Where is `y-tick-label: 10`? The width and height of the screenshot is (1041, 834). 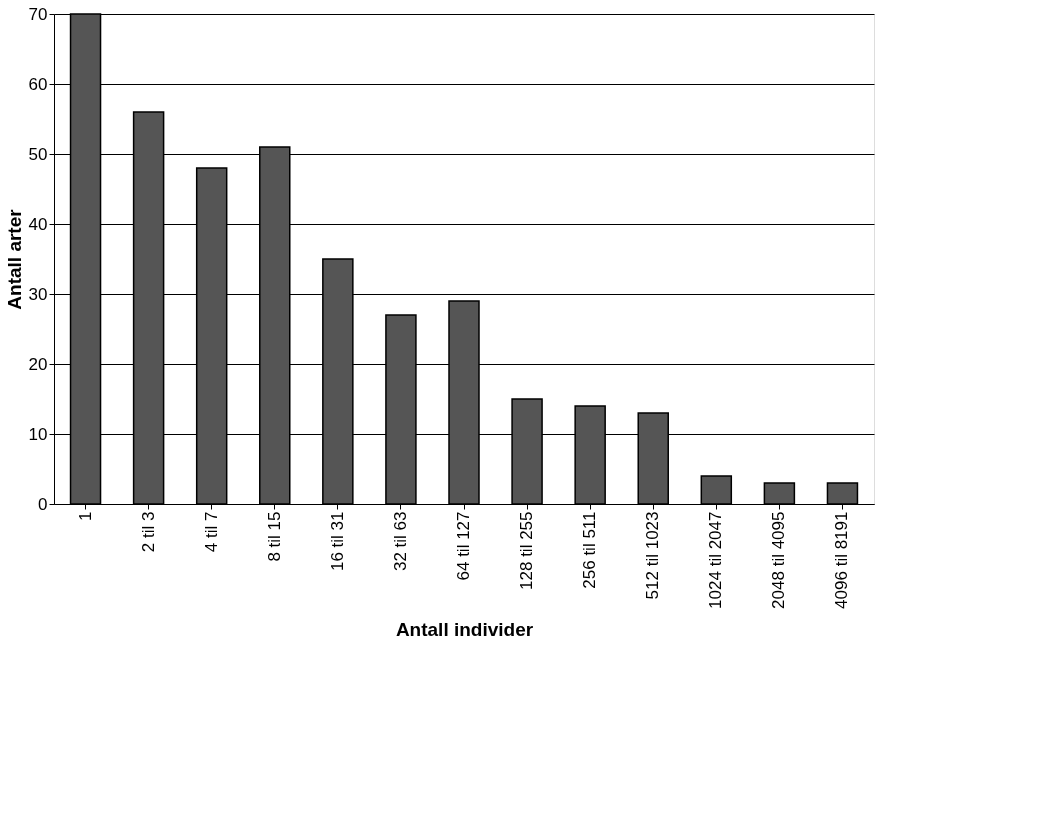 y-tick-label: 10 is located at coordinates (38, 434).